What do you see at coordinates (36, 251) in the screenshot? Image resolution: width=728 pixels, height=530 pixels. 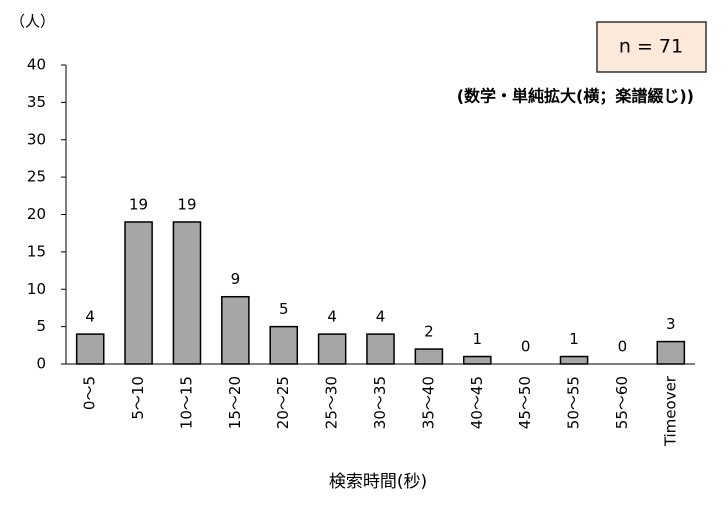 I see `y-tick-label: 15` at bounding box center [36, 251].